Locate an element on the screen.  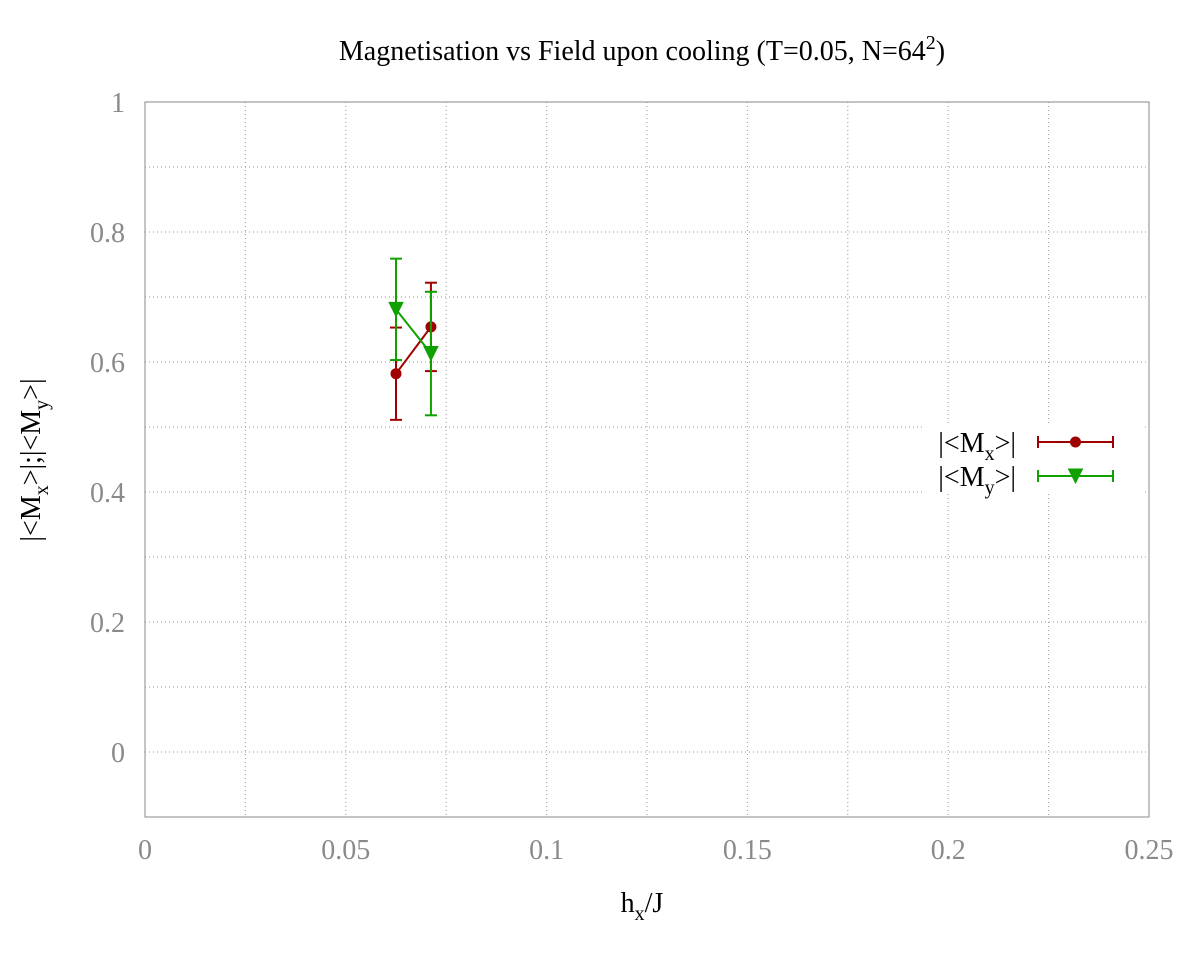
legend-label-mx-e: >| is located at coordinates (1005, 443).